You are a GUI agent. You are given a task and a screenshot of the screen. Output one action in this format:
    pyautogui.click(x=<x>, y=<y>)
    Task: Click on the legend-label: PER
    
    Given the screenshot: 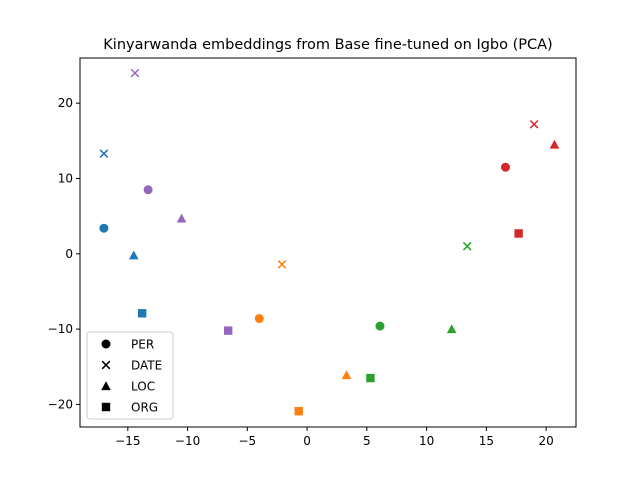 What is the action you would take?
    pyautogui.click(x=142, y=345)
    